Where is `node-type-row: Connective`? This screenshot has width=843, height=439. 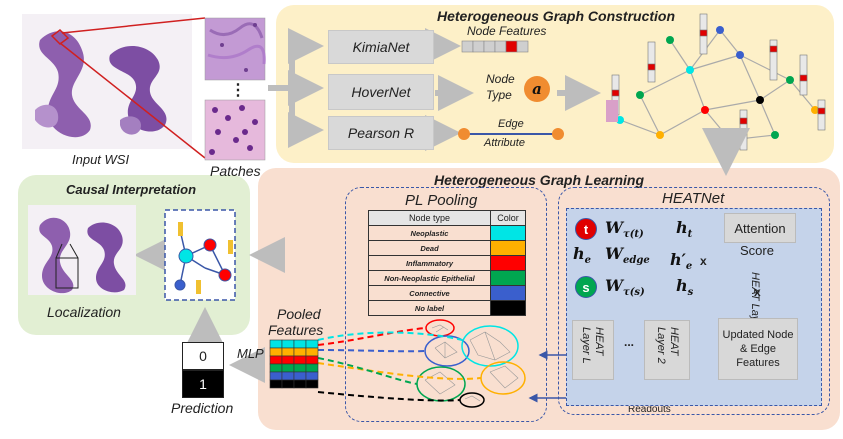
node-type-row: Connective is located at coordinates (429, 293).